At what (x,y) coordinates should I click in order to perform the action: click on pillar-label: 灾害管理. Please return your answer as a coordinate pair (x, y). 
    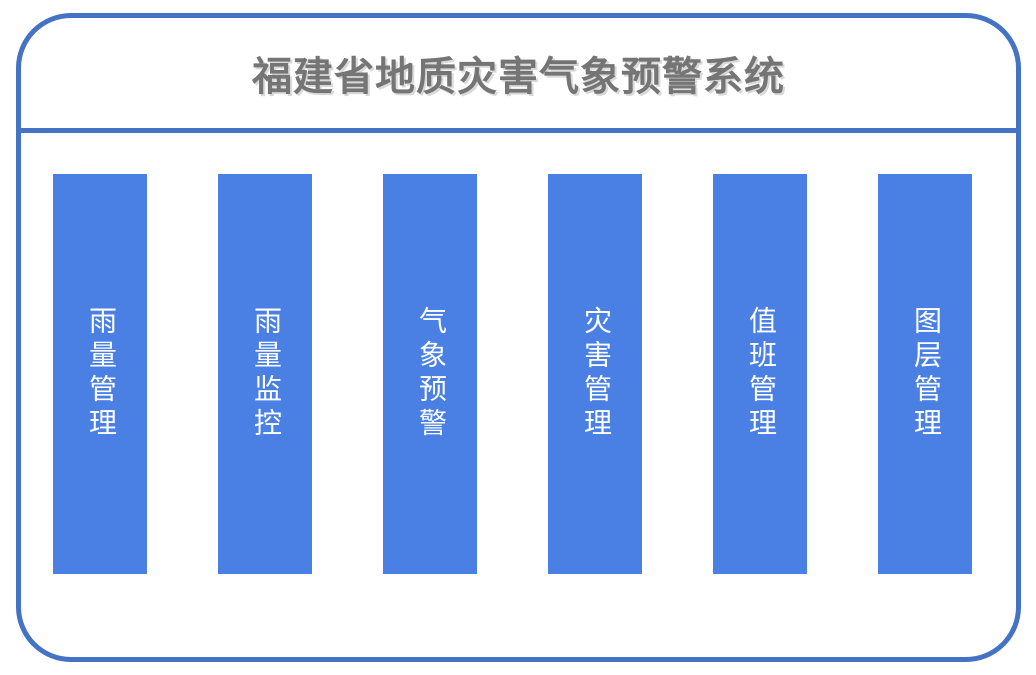
    Looking at the image, I should click on (595, 374).